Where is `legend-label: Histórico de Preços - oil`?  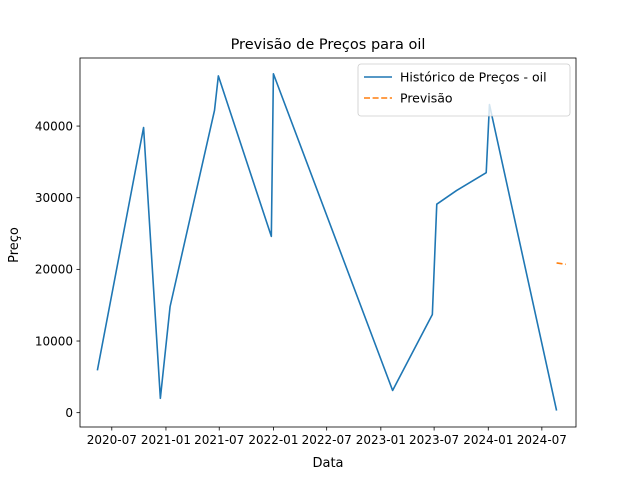 legend-label: Histórico de Preços - oil is located at coordinates (473, 77).